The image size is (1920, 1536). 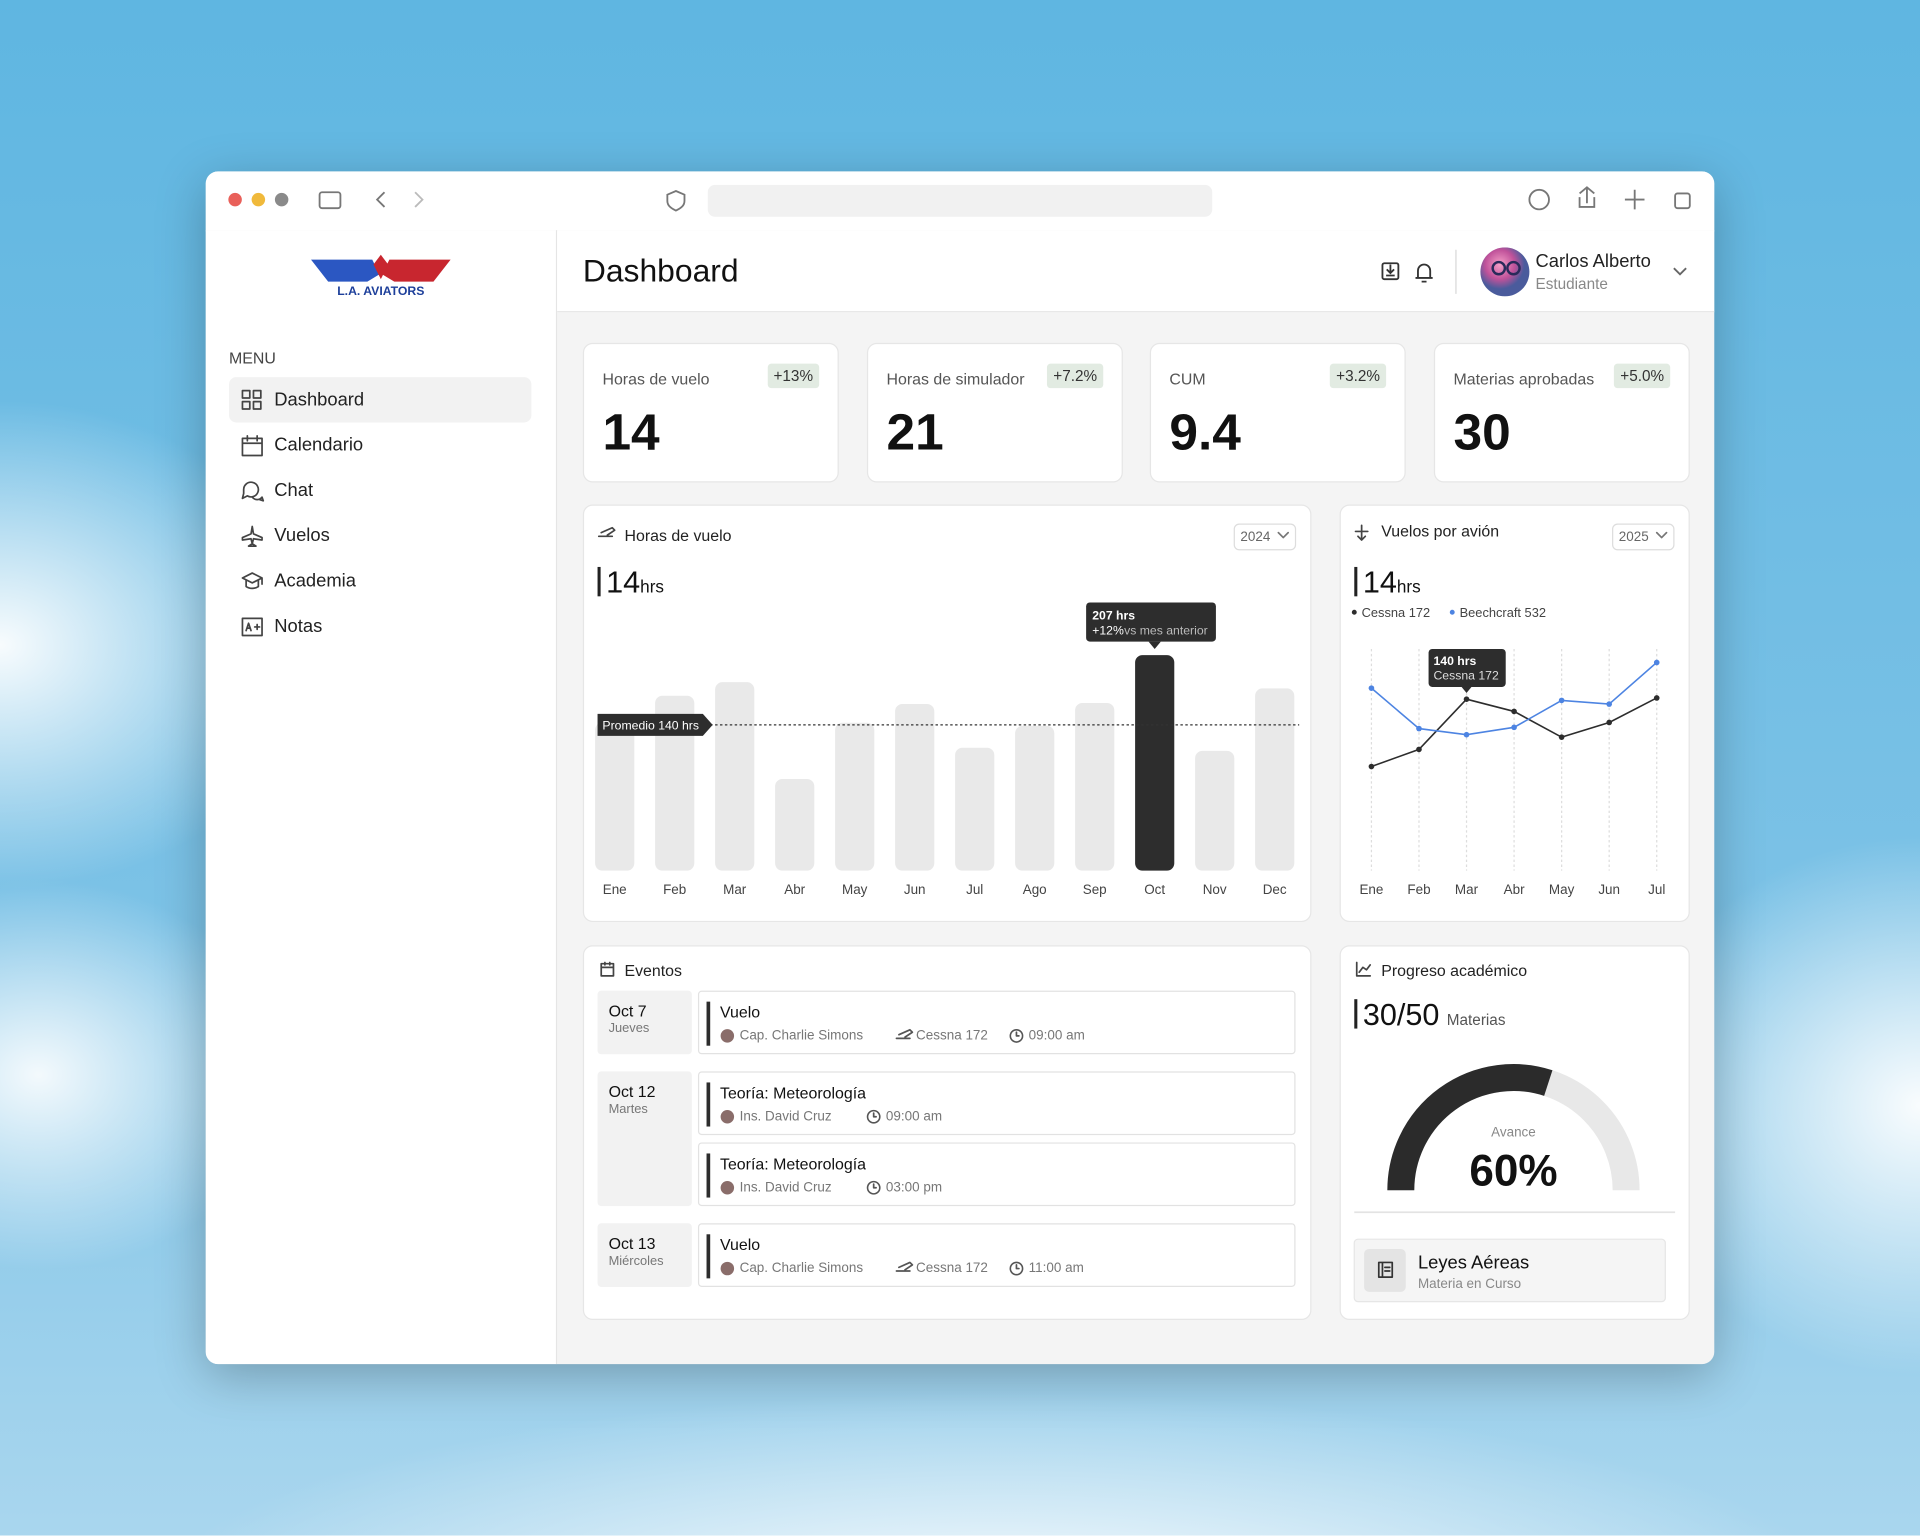 I want to click on stat-change: +13%, so click(x=793, y=376).